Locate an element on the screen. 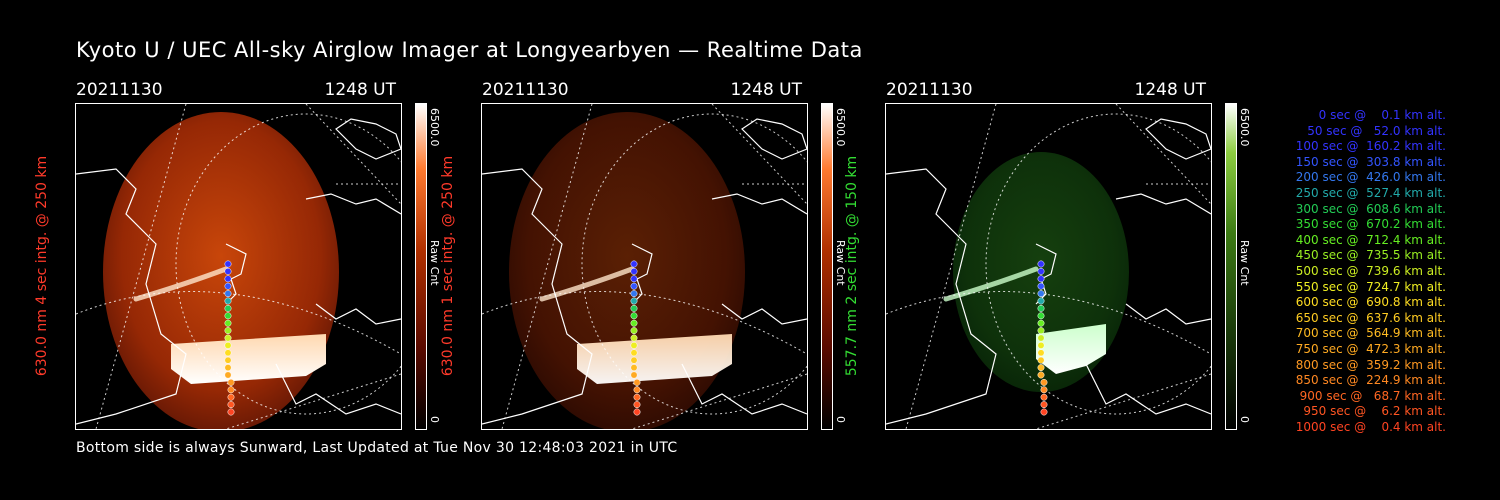  legend-row: 0 sec @ 0.1 km alt. is located at coordinates (1376, 115).